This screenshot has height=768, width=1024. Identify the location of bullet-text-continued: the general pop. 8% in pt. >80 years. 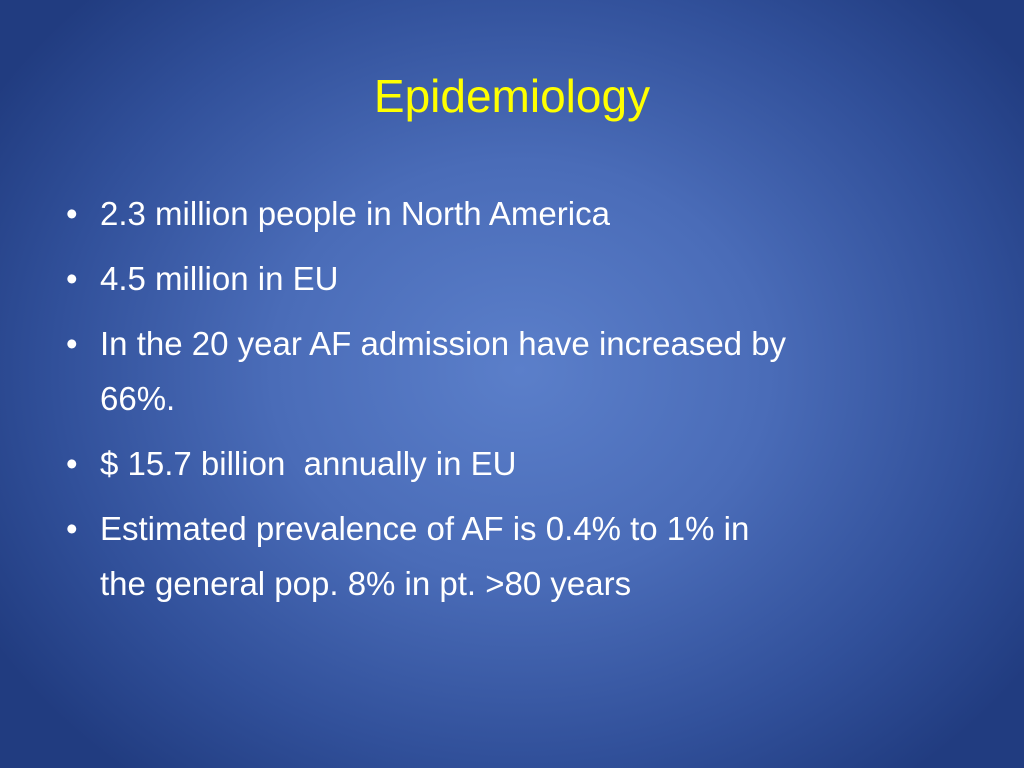
(366, 583).